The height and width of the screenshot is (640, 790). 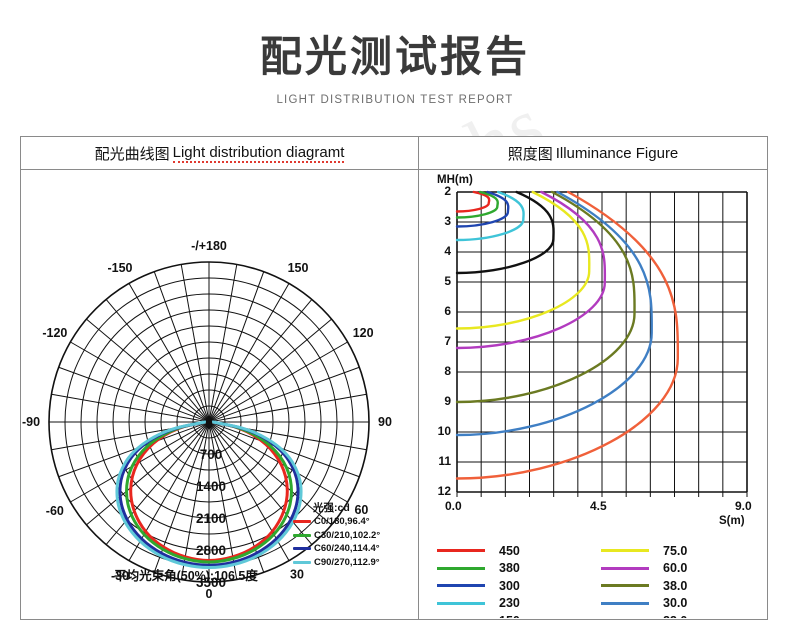 I want to click on legend-label: 60.0, so click(x=675, y=568).